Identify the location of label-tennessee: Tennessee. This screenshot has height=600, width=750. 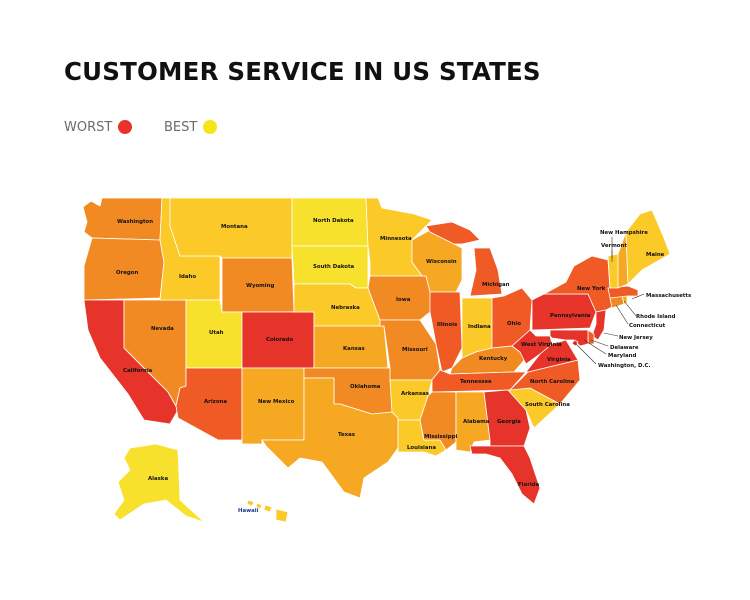
(476, 382).